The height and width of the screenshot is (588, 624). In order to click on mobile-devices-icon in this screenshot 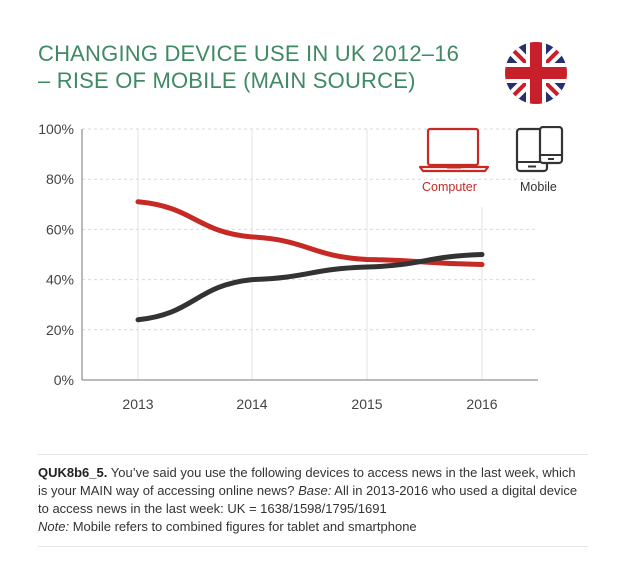, I will do `click(539, 149)`.